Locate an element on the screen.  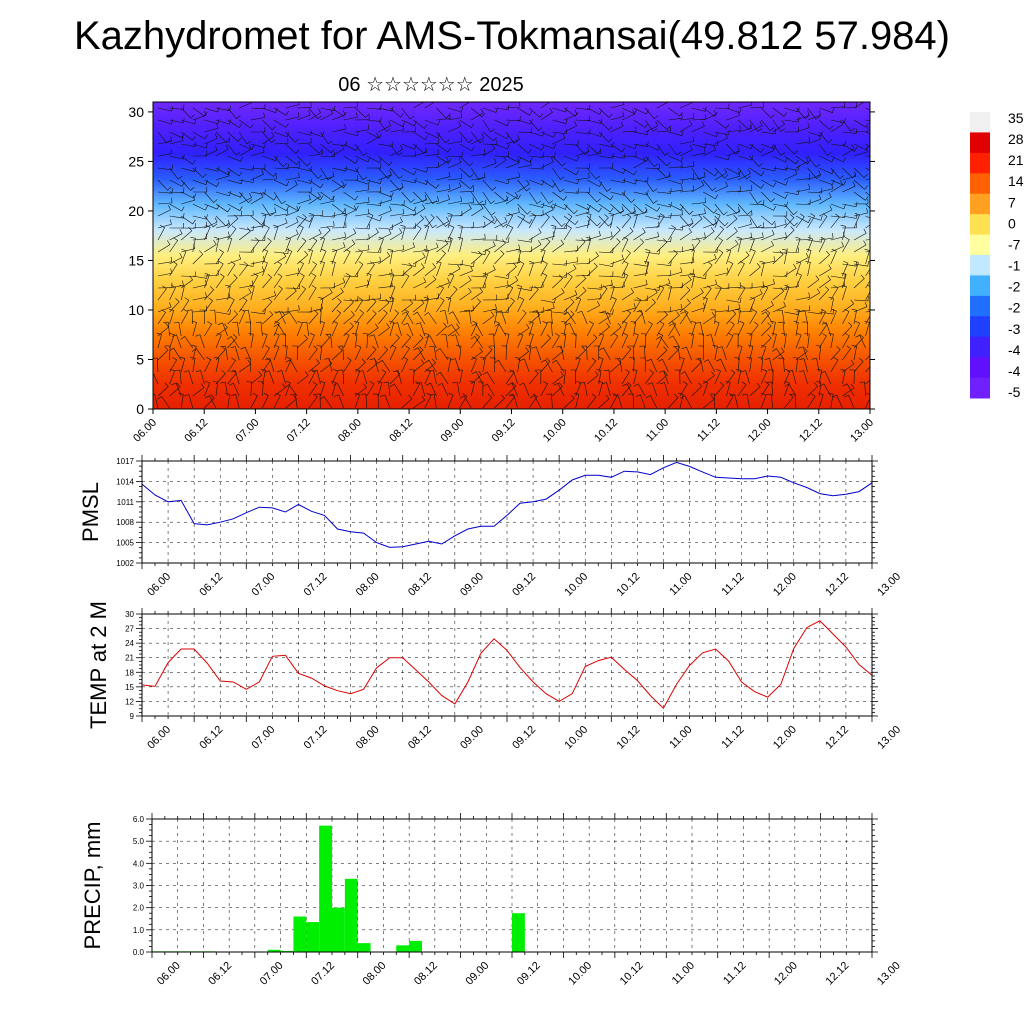
y-tick-label: 3.0 is located at coordinates (139, 886).